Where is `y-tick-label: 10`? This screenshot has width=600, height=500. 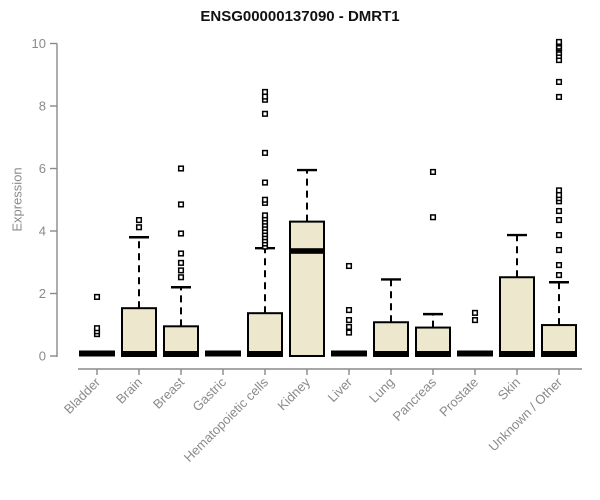 y-tick-label: 10 is located at coordinates (39, 43).